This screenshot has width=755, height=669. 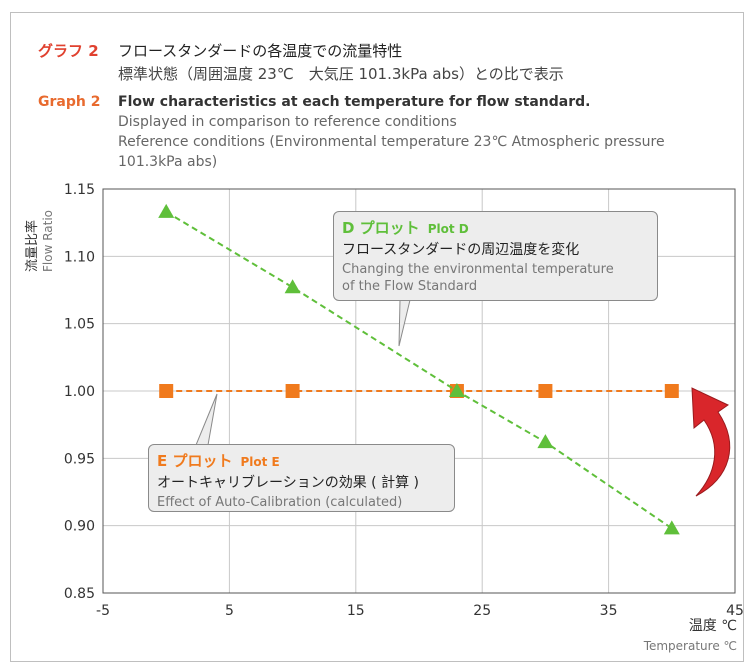 What do you see at coordinates (79, 527) in the screenshot?
I see `y-tick-label: 0.90` at bounding box center [79, 527].